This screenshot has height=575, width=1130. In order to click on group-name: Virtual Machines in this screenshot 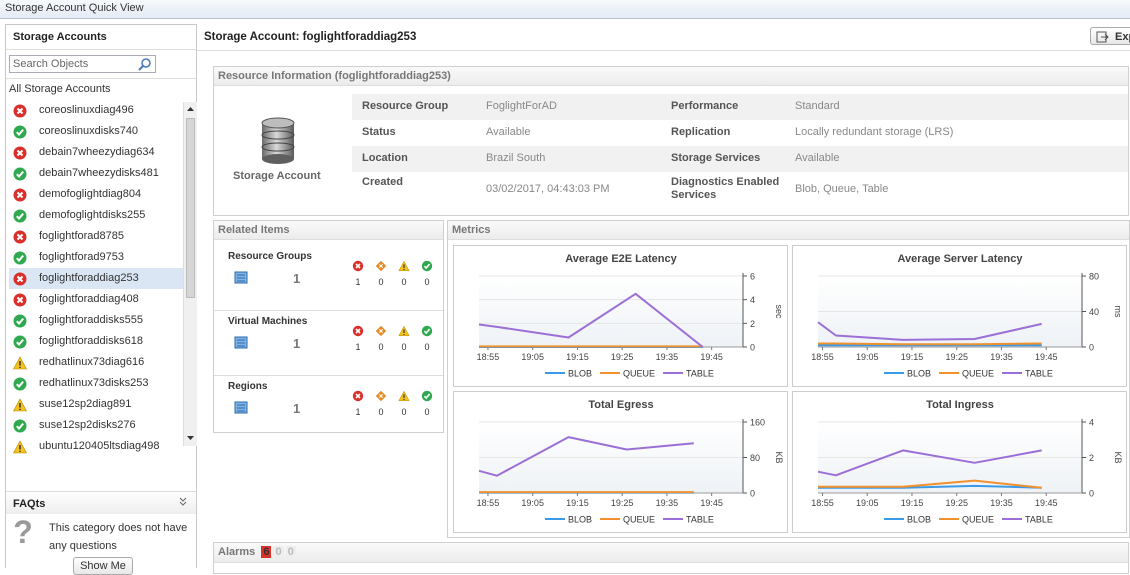, I will do `click(268, 321)`.